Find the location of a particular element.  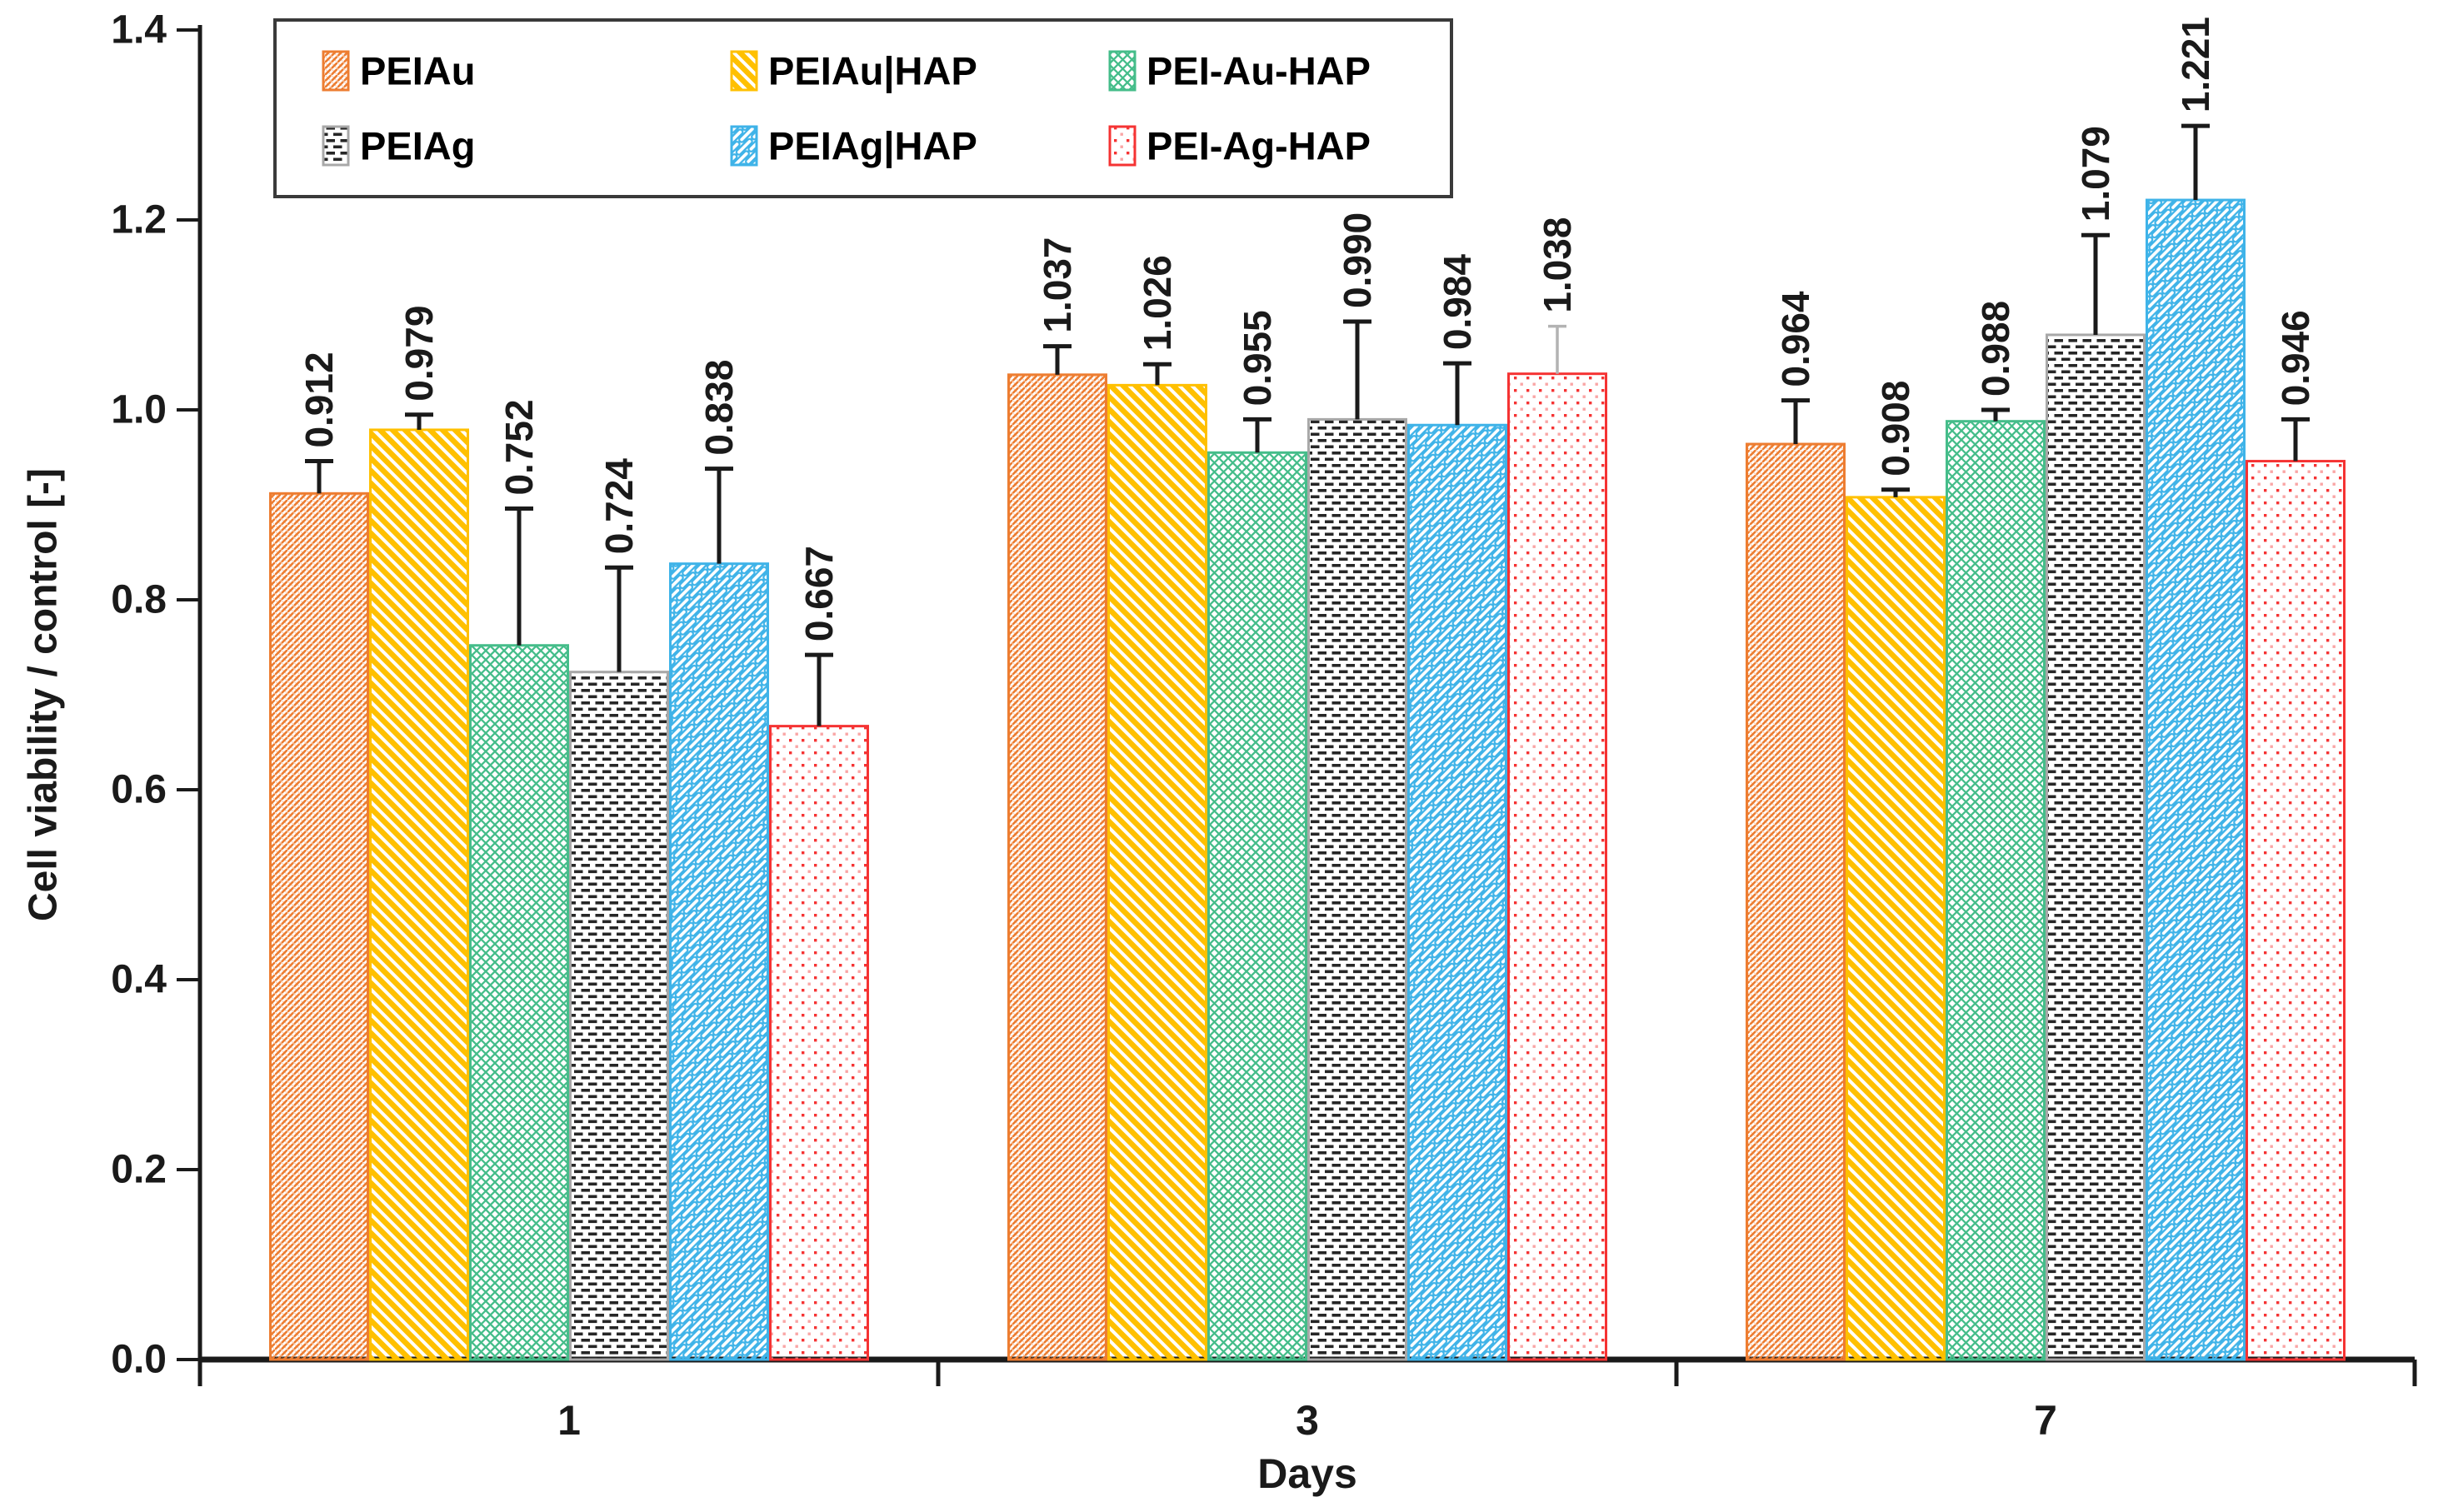

value-label-PEIAg|HAP-day7: 1.221 is located at coordinates (2196, 64).